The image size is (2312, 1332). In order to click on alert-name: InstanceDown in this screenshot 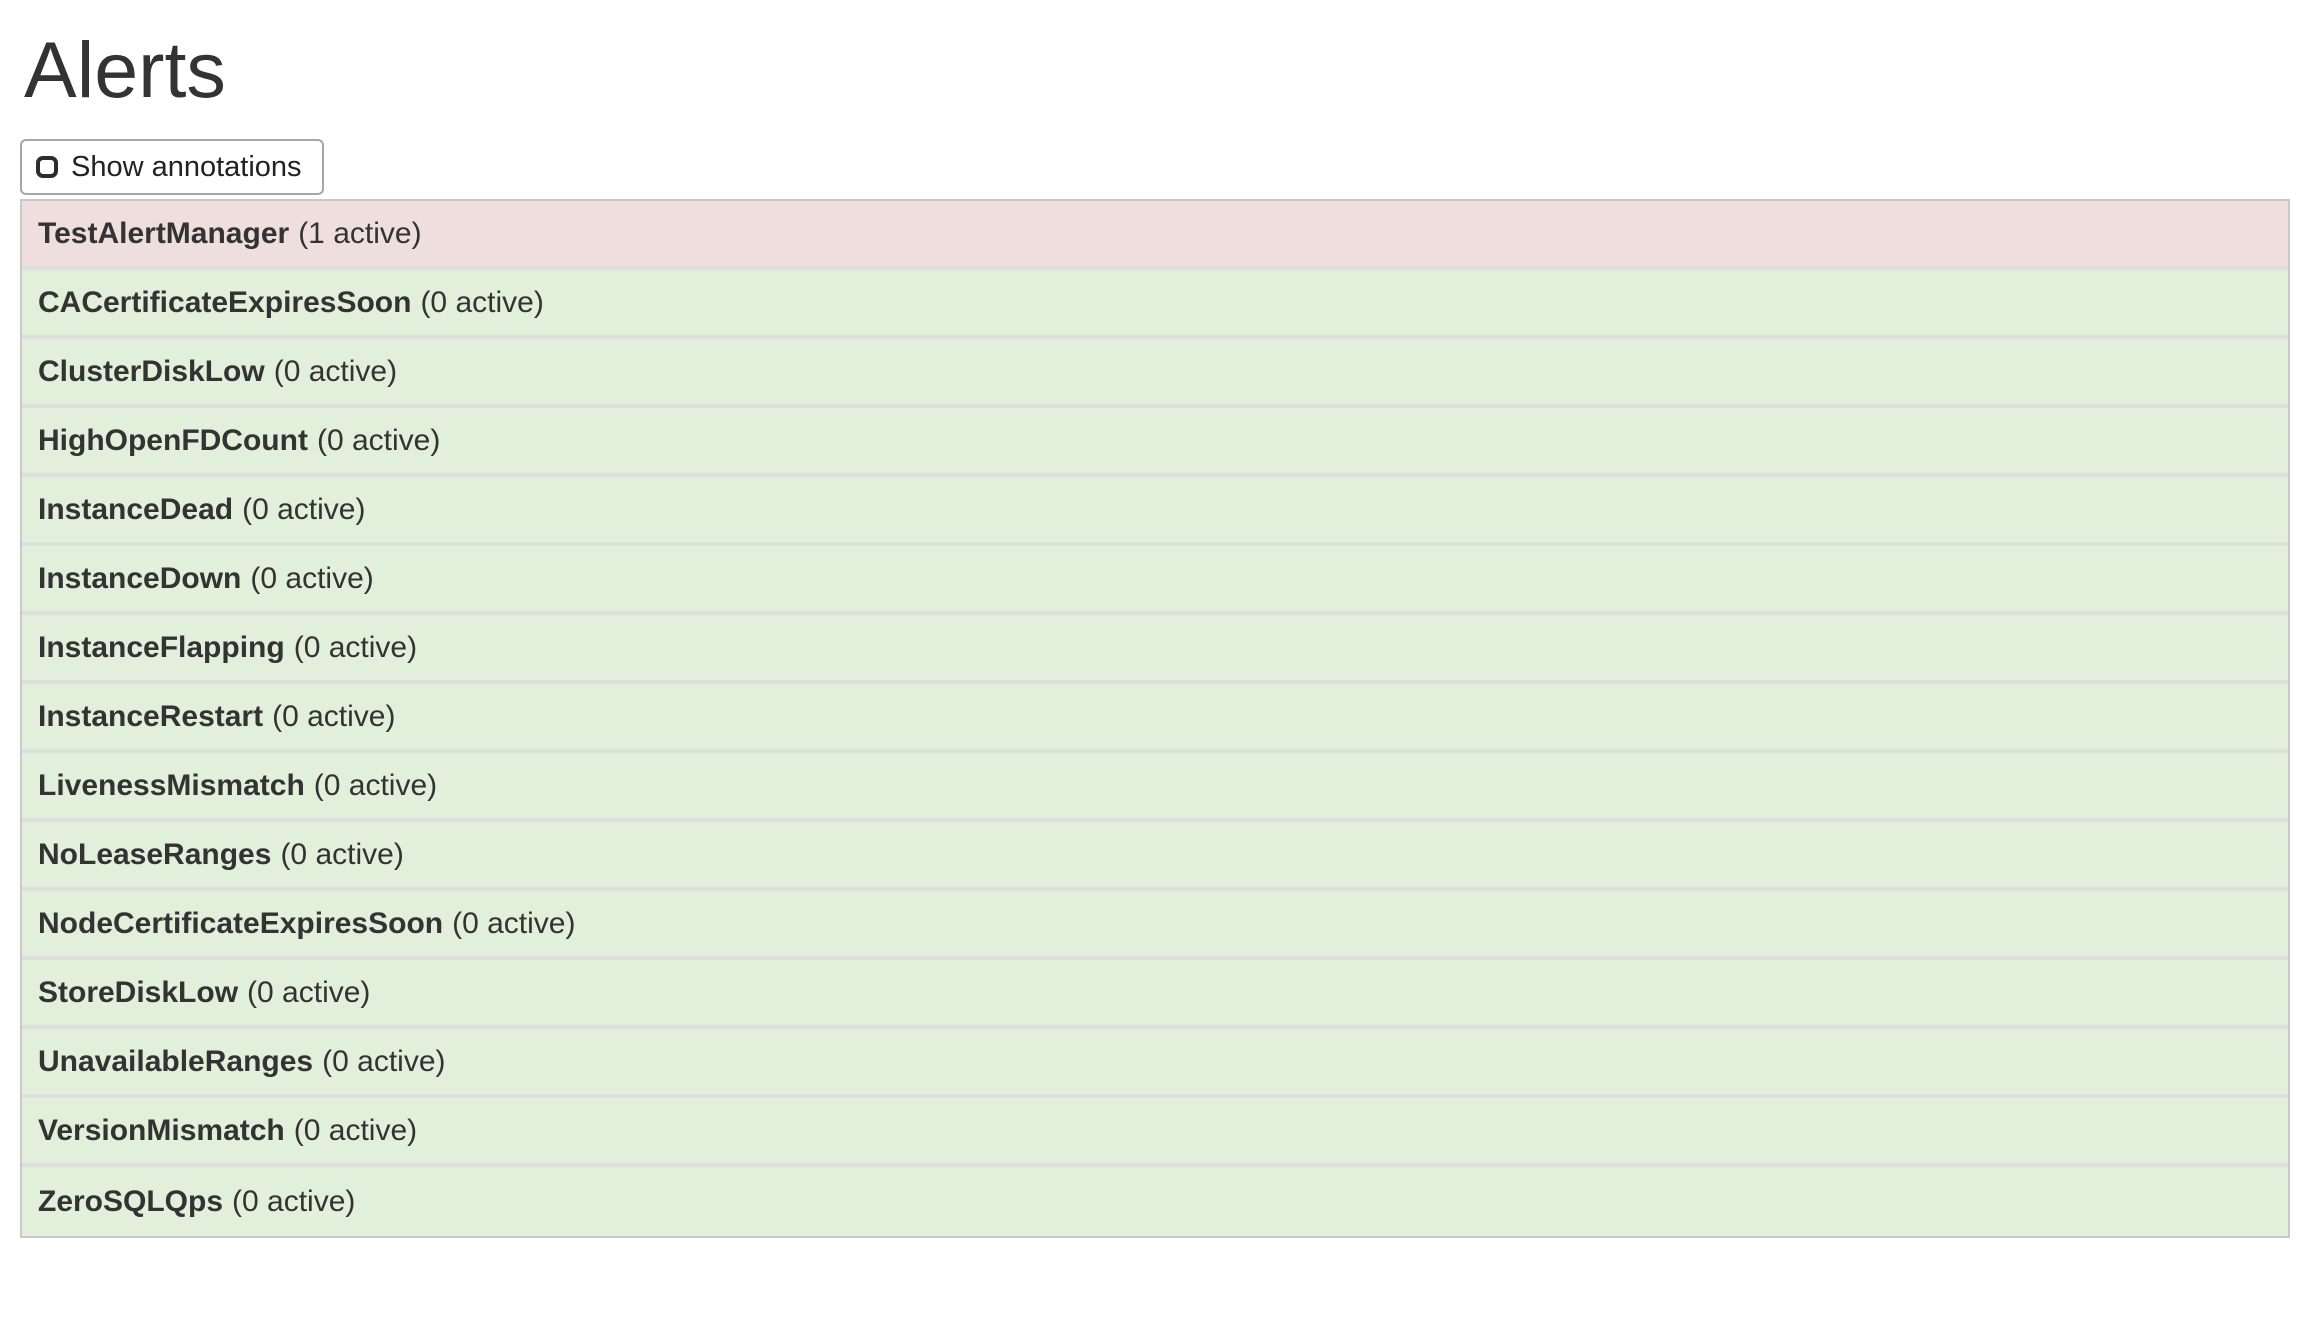, I will do `click(140, 578)`.